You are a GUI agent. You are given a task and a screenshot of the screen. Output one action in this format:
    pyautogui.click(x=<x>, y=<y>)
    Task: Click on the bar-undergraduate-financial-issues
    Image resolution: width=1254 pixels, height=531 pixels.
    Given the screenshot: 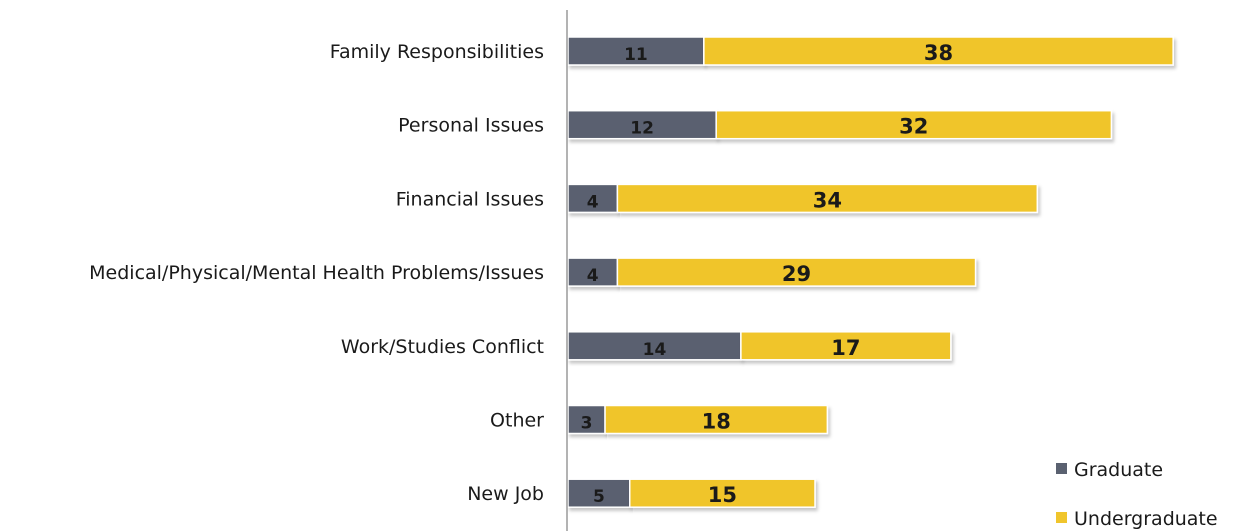 What is the action you would take?
    pyautogui.click(x=827, y=198)
    